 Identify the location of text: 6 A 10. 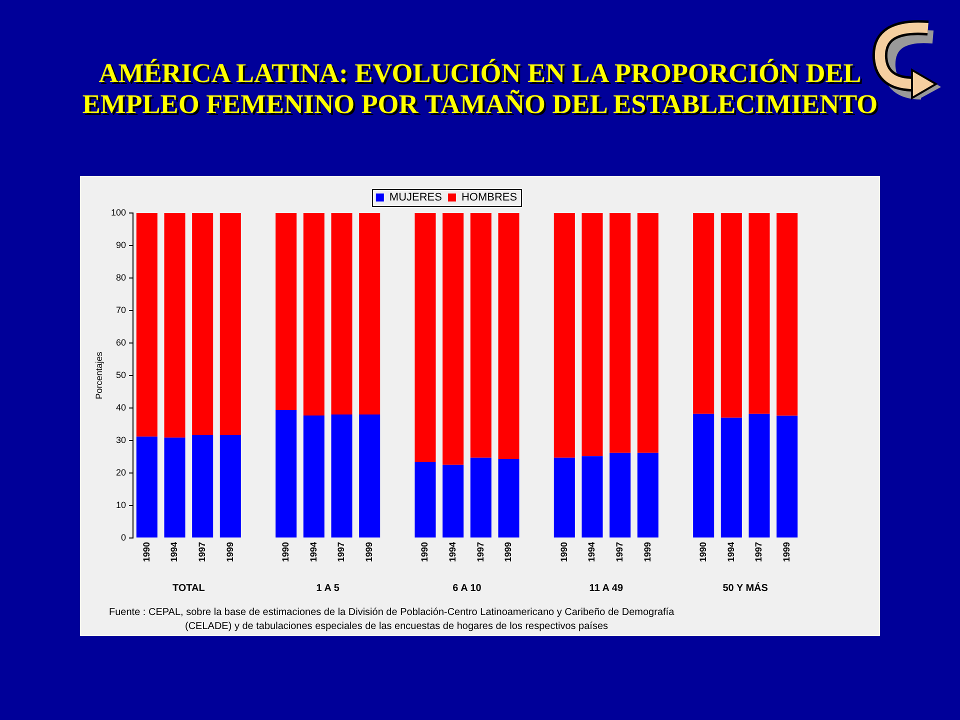
(467, 588).